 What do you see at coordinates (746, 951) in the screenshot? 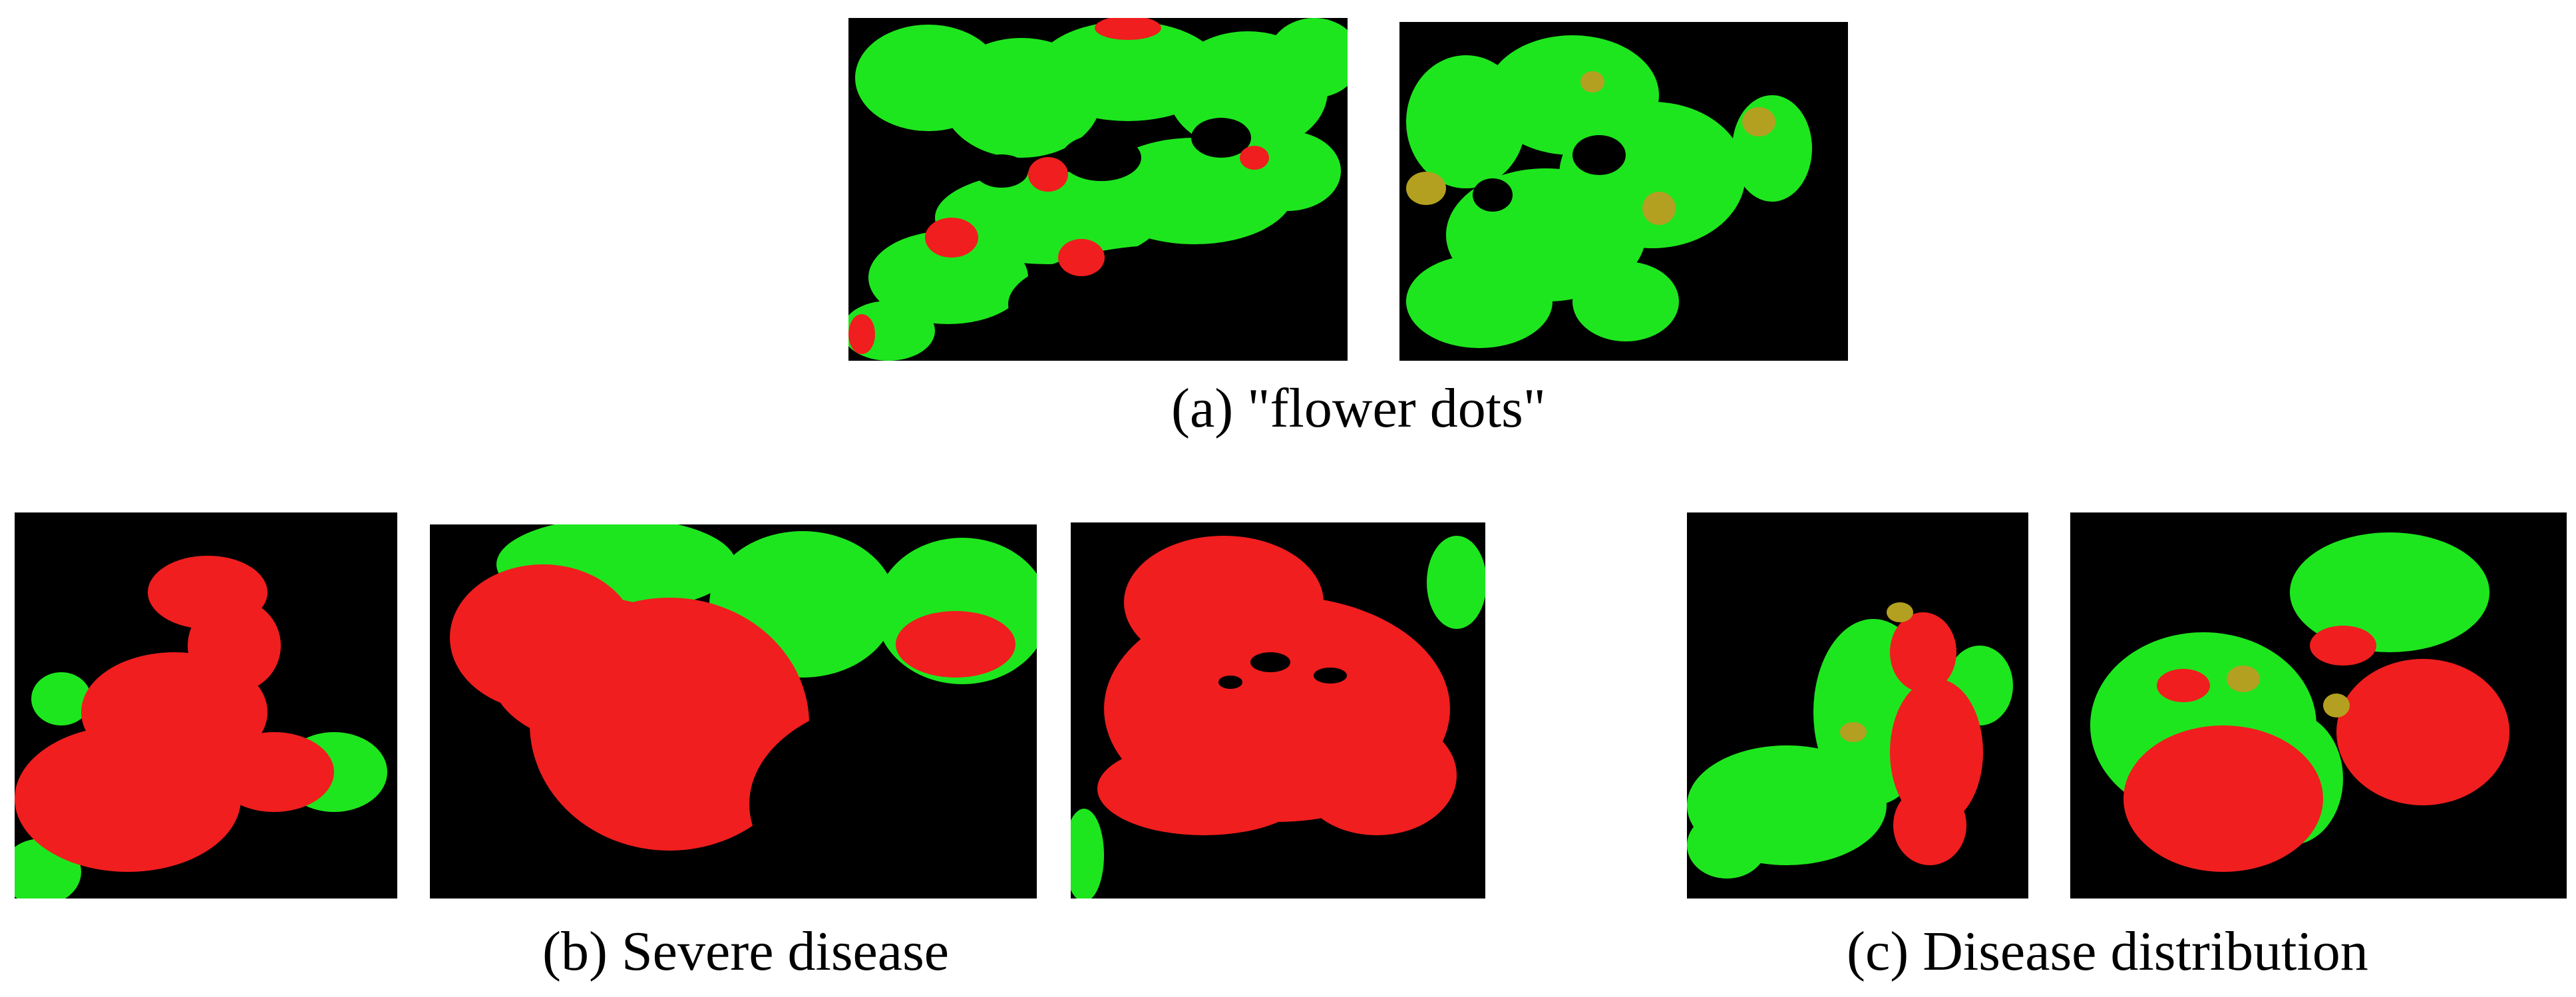
I see `caption-b: (b) Severe disease` at bounding box center [746, 951].